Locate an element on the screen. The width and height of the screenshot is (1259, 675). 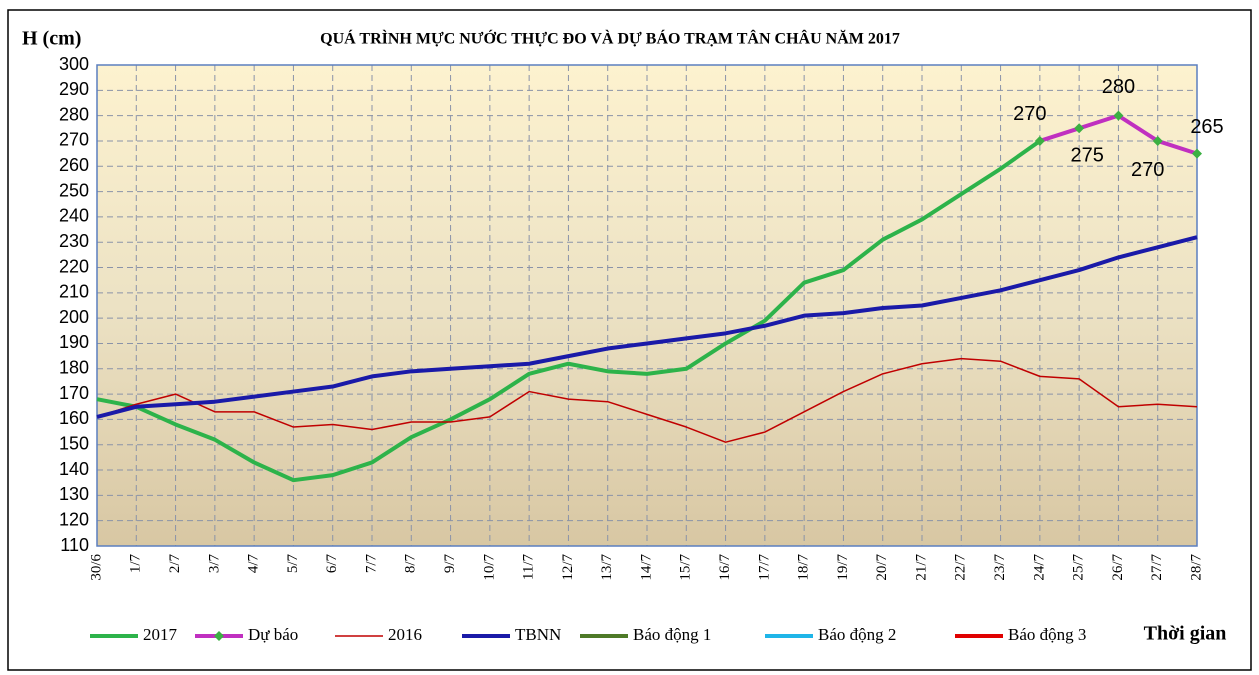
y-tick-label: 220 is located at coordinates (74, 266).